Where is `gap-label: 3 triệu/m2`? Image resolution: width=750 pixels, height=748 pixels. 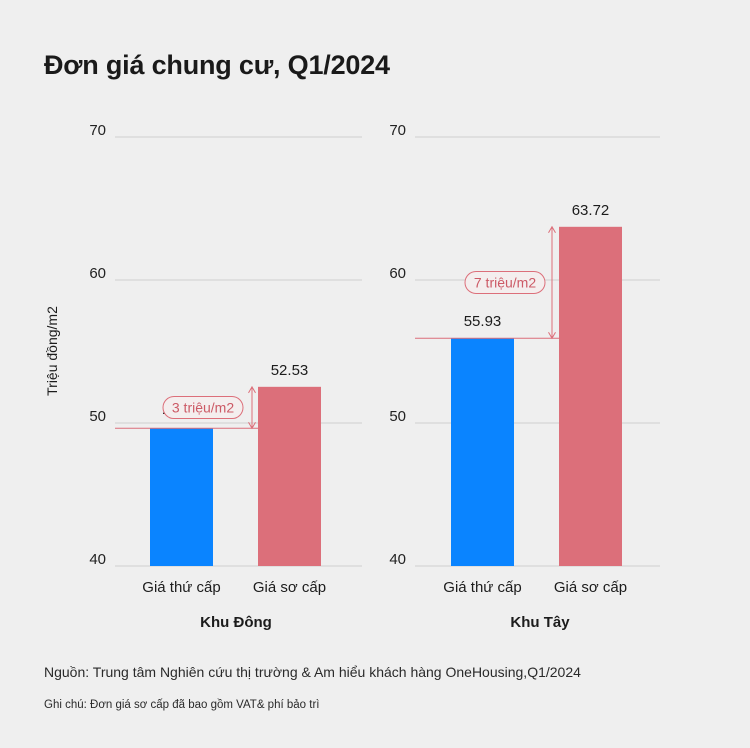
gap-label: 3 triệu/m2 is located at coordinates (203, 408).